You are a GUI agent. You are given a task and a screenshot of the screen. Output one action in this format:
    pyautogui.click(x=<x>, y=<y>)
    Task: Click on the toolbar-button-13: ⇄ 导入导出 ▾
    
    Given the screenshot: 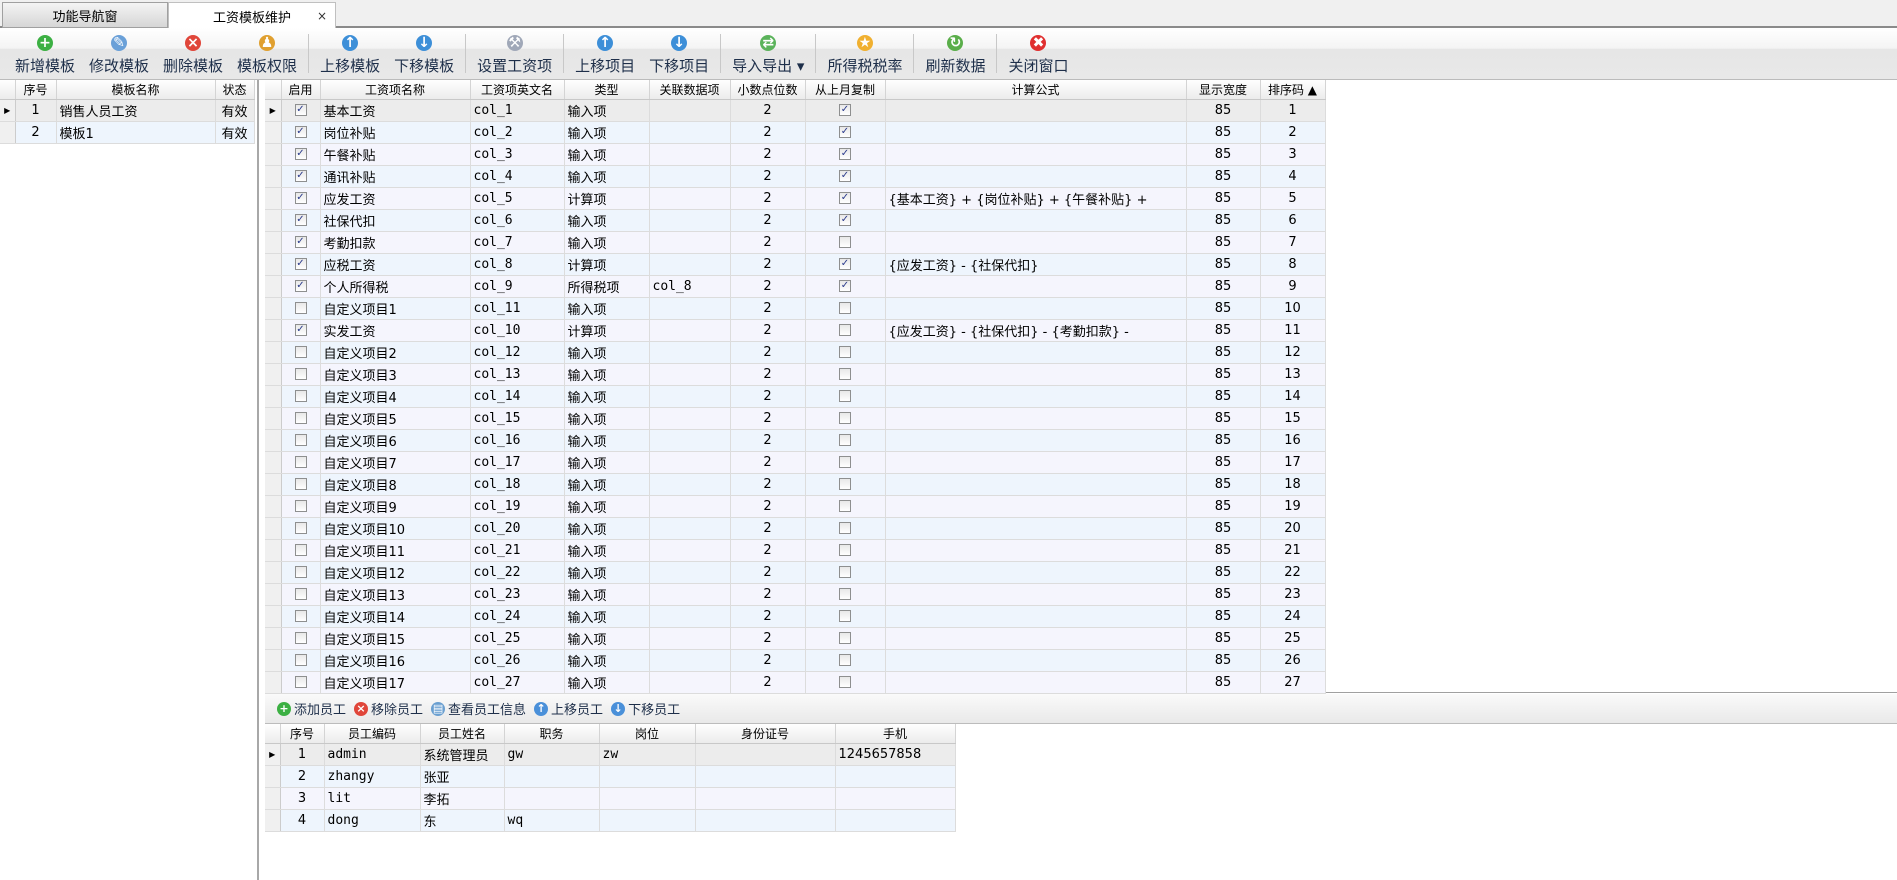 What is the action you would take?
    pyautogui.click(x=768, y=53)
    